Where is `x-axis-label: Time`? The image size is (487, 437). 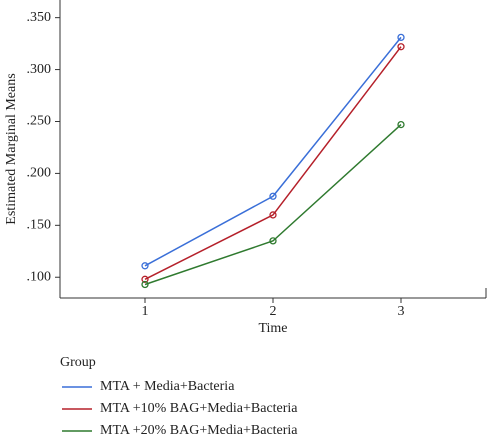
x-axis-label: Time is located at coordinates (272, 328).